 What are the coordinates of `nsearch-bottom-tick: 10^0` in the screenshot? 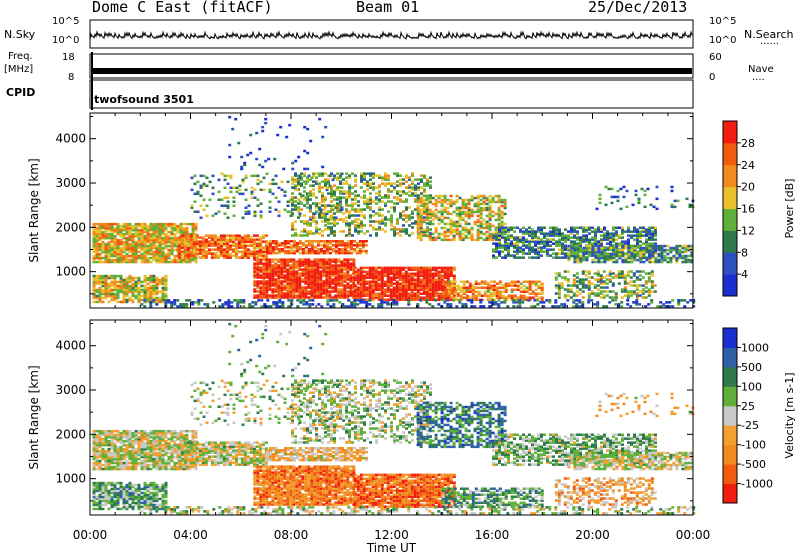 It's located at (723, 40).